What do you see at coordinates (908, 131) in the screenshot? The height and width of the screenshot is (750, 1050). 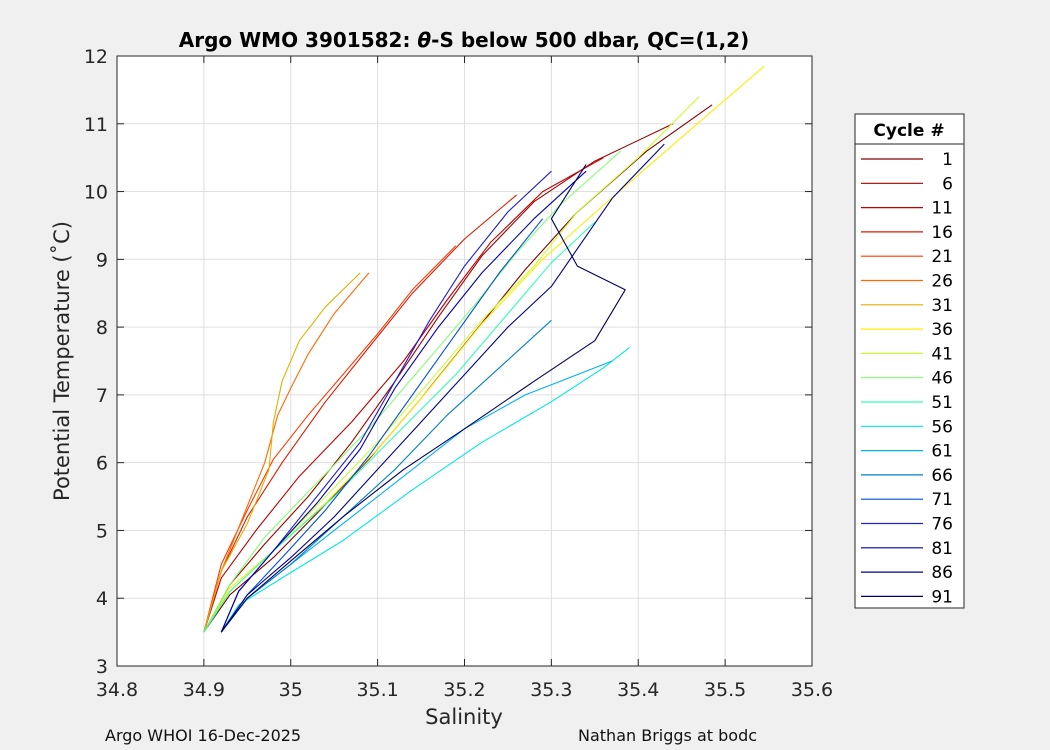 I see `legend-title: Cycle #` at bounding box center [908, 131].